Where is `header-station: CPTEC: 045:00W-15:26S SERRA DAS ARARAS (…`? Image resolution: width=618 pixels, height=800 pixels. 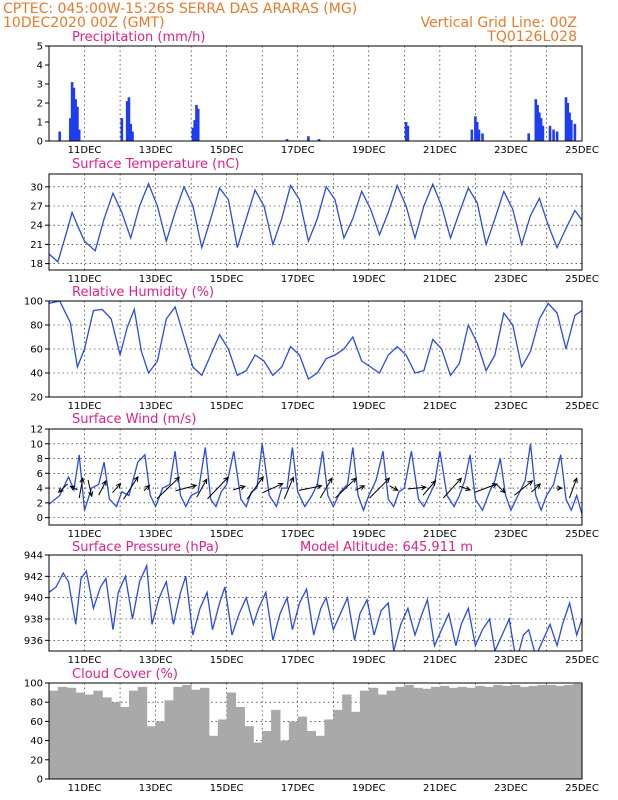
header-station: CPTEC: 045:00W-15:26S SERRA DAS ARARAS (… is located at coordinates (180, 9).